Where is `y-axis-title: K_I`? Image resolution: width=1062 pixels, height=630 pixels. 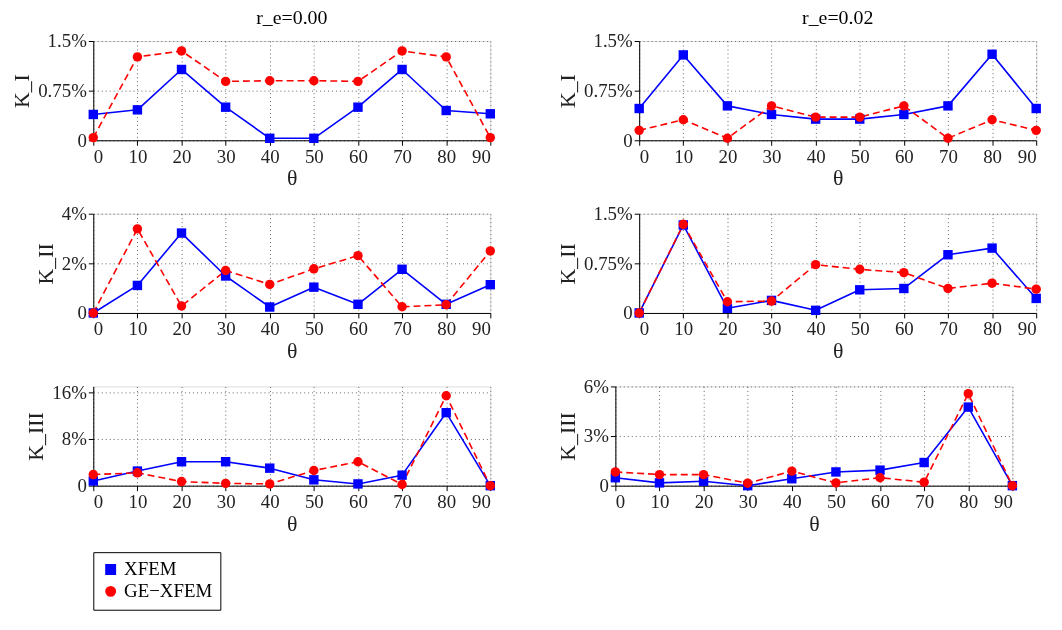
y-axis-title: K_I is located at coordinates (22, 91).